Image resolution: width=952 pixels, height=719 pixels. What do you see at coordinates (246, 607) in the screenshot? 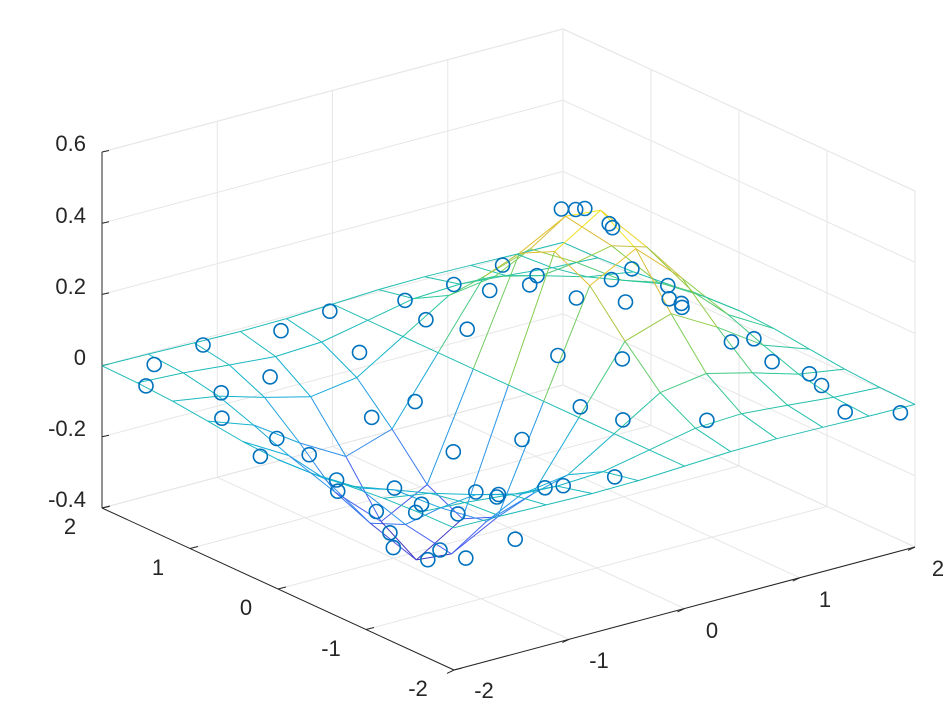
I see `y-tick-label-3: 0` at bounding box center [246, 607].